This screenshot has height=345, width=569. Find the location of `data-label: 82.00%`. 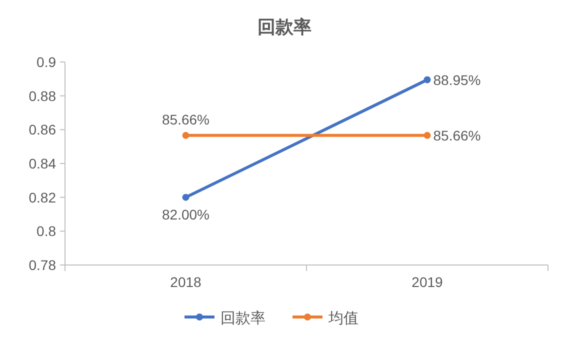

data-label: 82.00% is located at coordinates (186, 214).